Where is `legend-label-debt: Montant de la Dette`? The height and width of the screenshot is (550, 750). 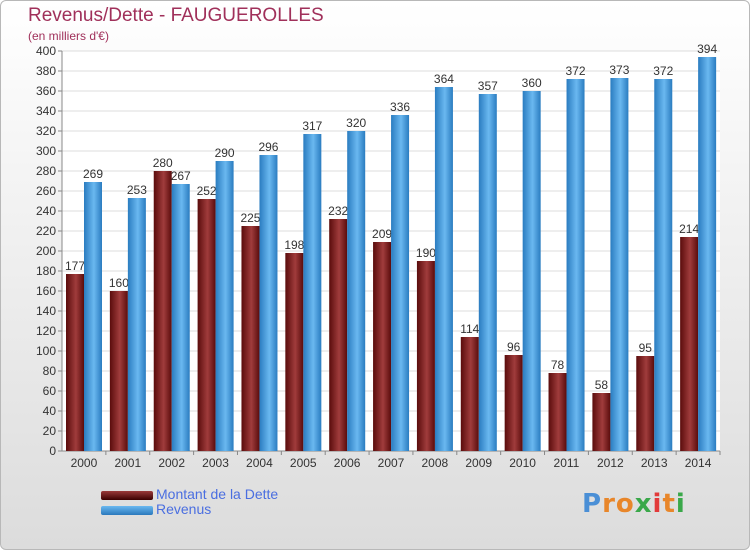 legend-label-debt: Montant de la Dette is located at coordinates (217, 494).